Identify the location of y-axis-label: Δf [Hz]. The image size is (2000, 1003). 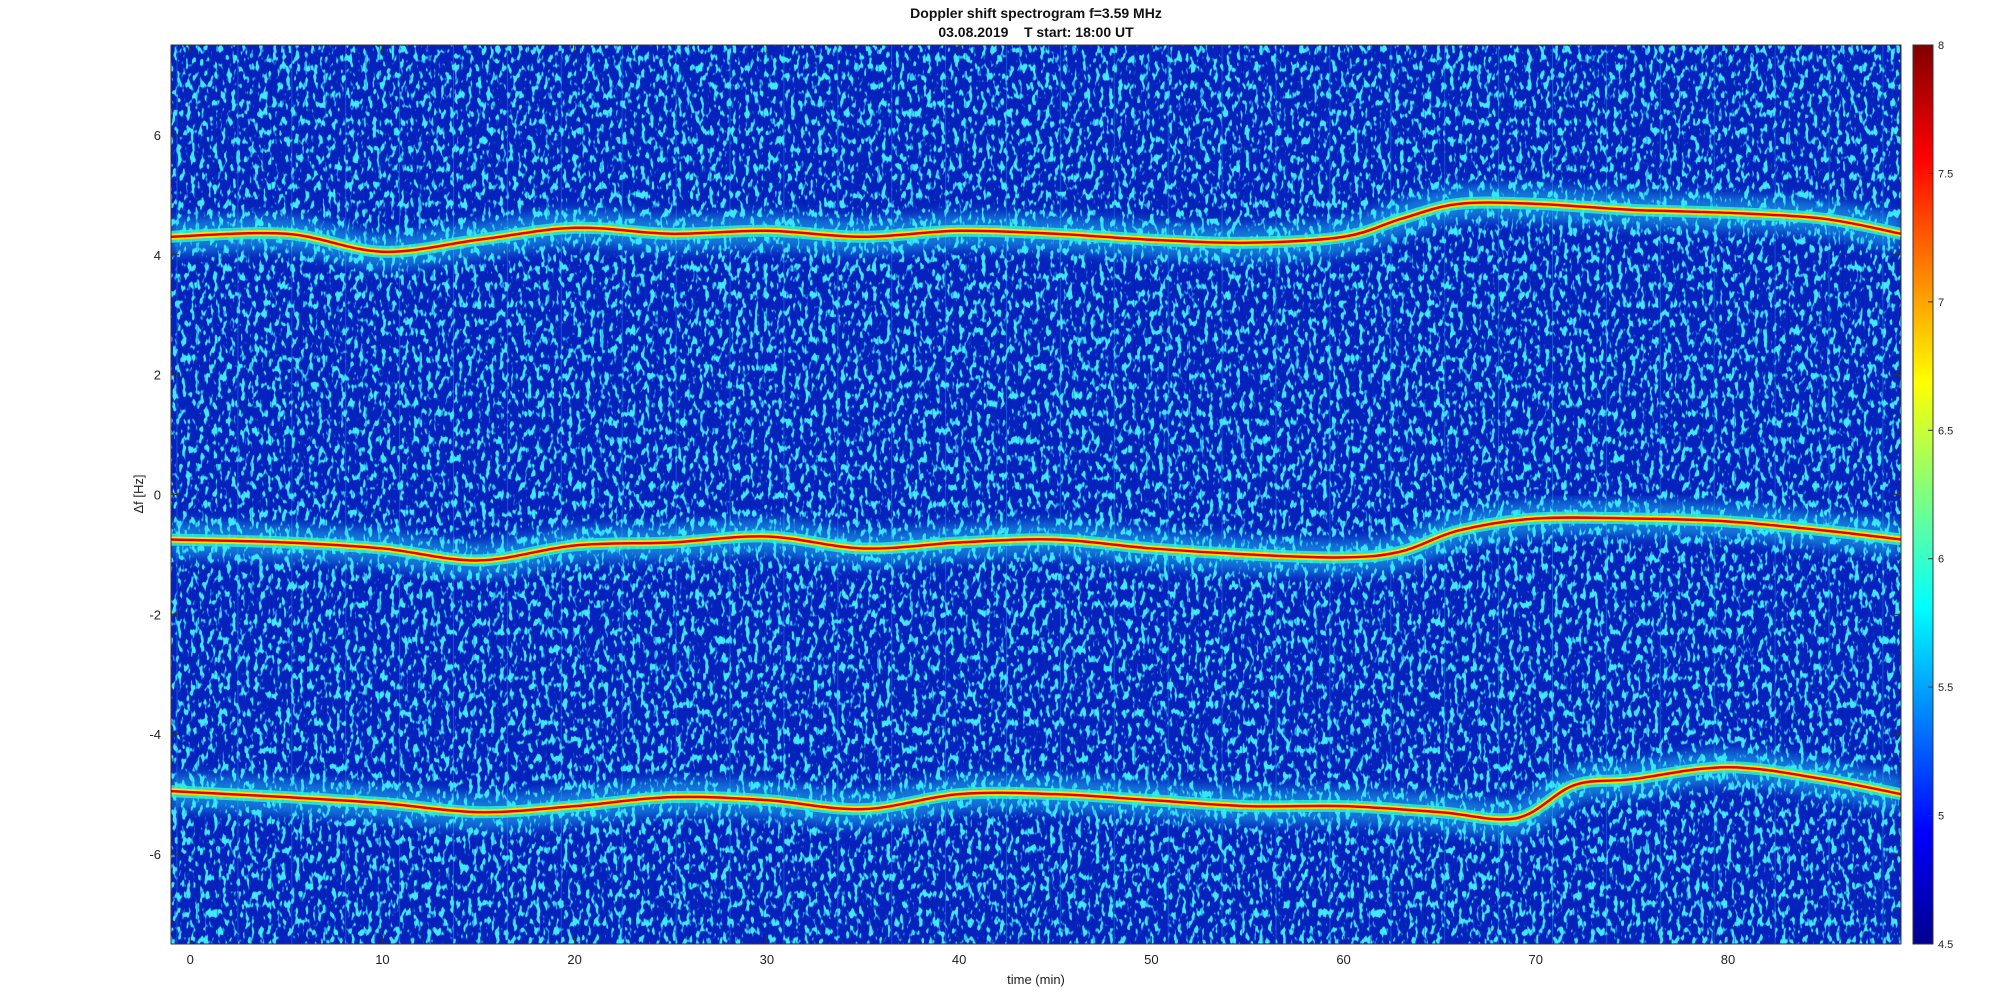
(138, 493).